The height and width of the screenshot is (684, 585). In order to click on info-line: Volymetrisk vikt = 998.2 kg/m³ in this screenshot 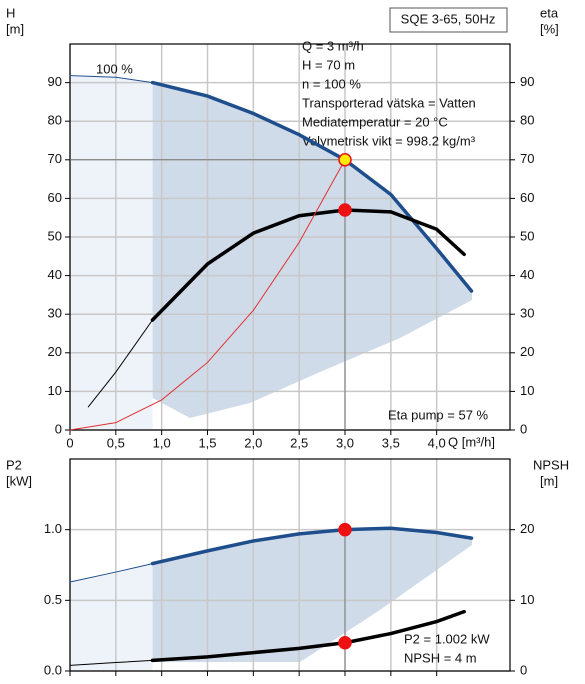, I will do `click(389, 140)`.